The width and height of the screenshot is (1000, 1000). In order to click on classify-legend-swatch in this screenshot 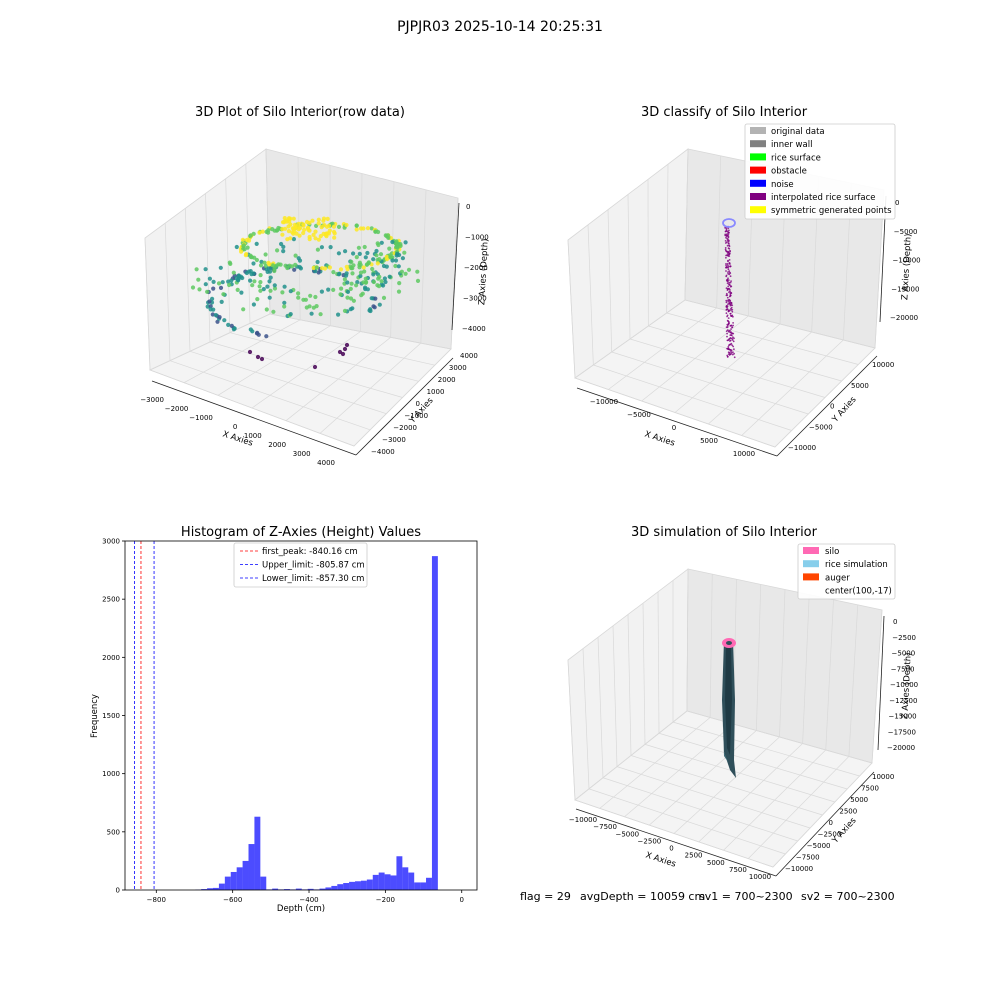, I will do `click(758, 130)`.